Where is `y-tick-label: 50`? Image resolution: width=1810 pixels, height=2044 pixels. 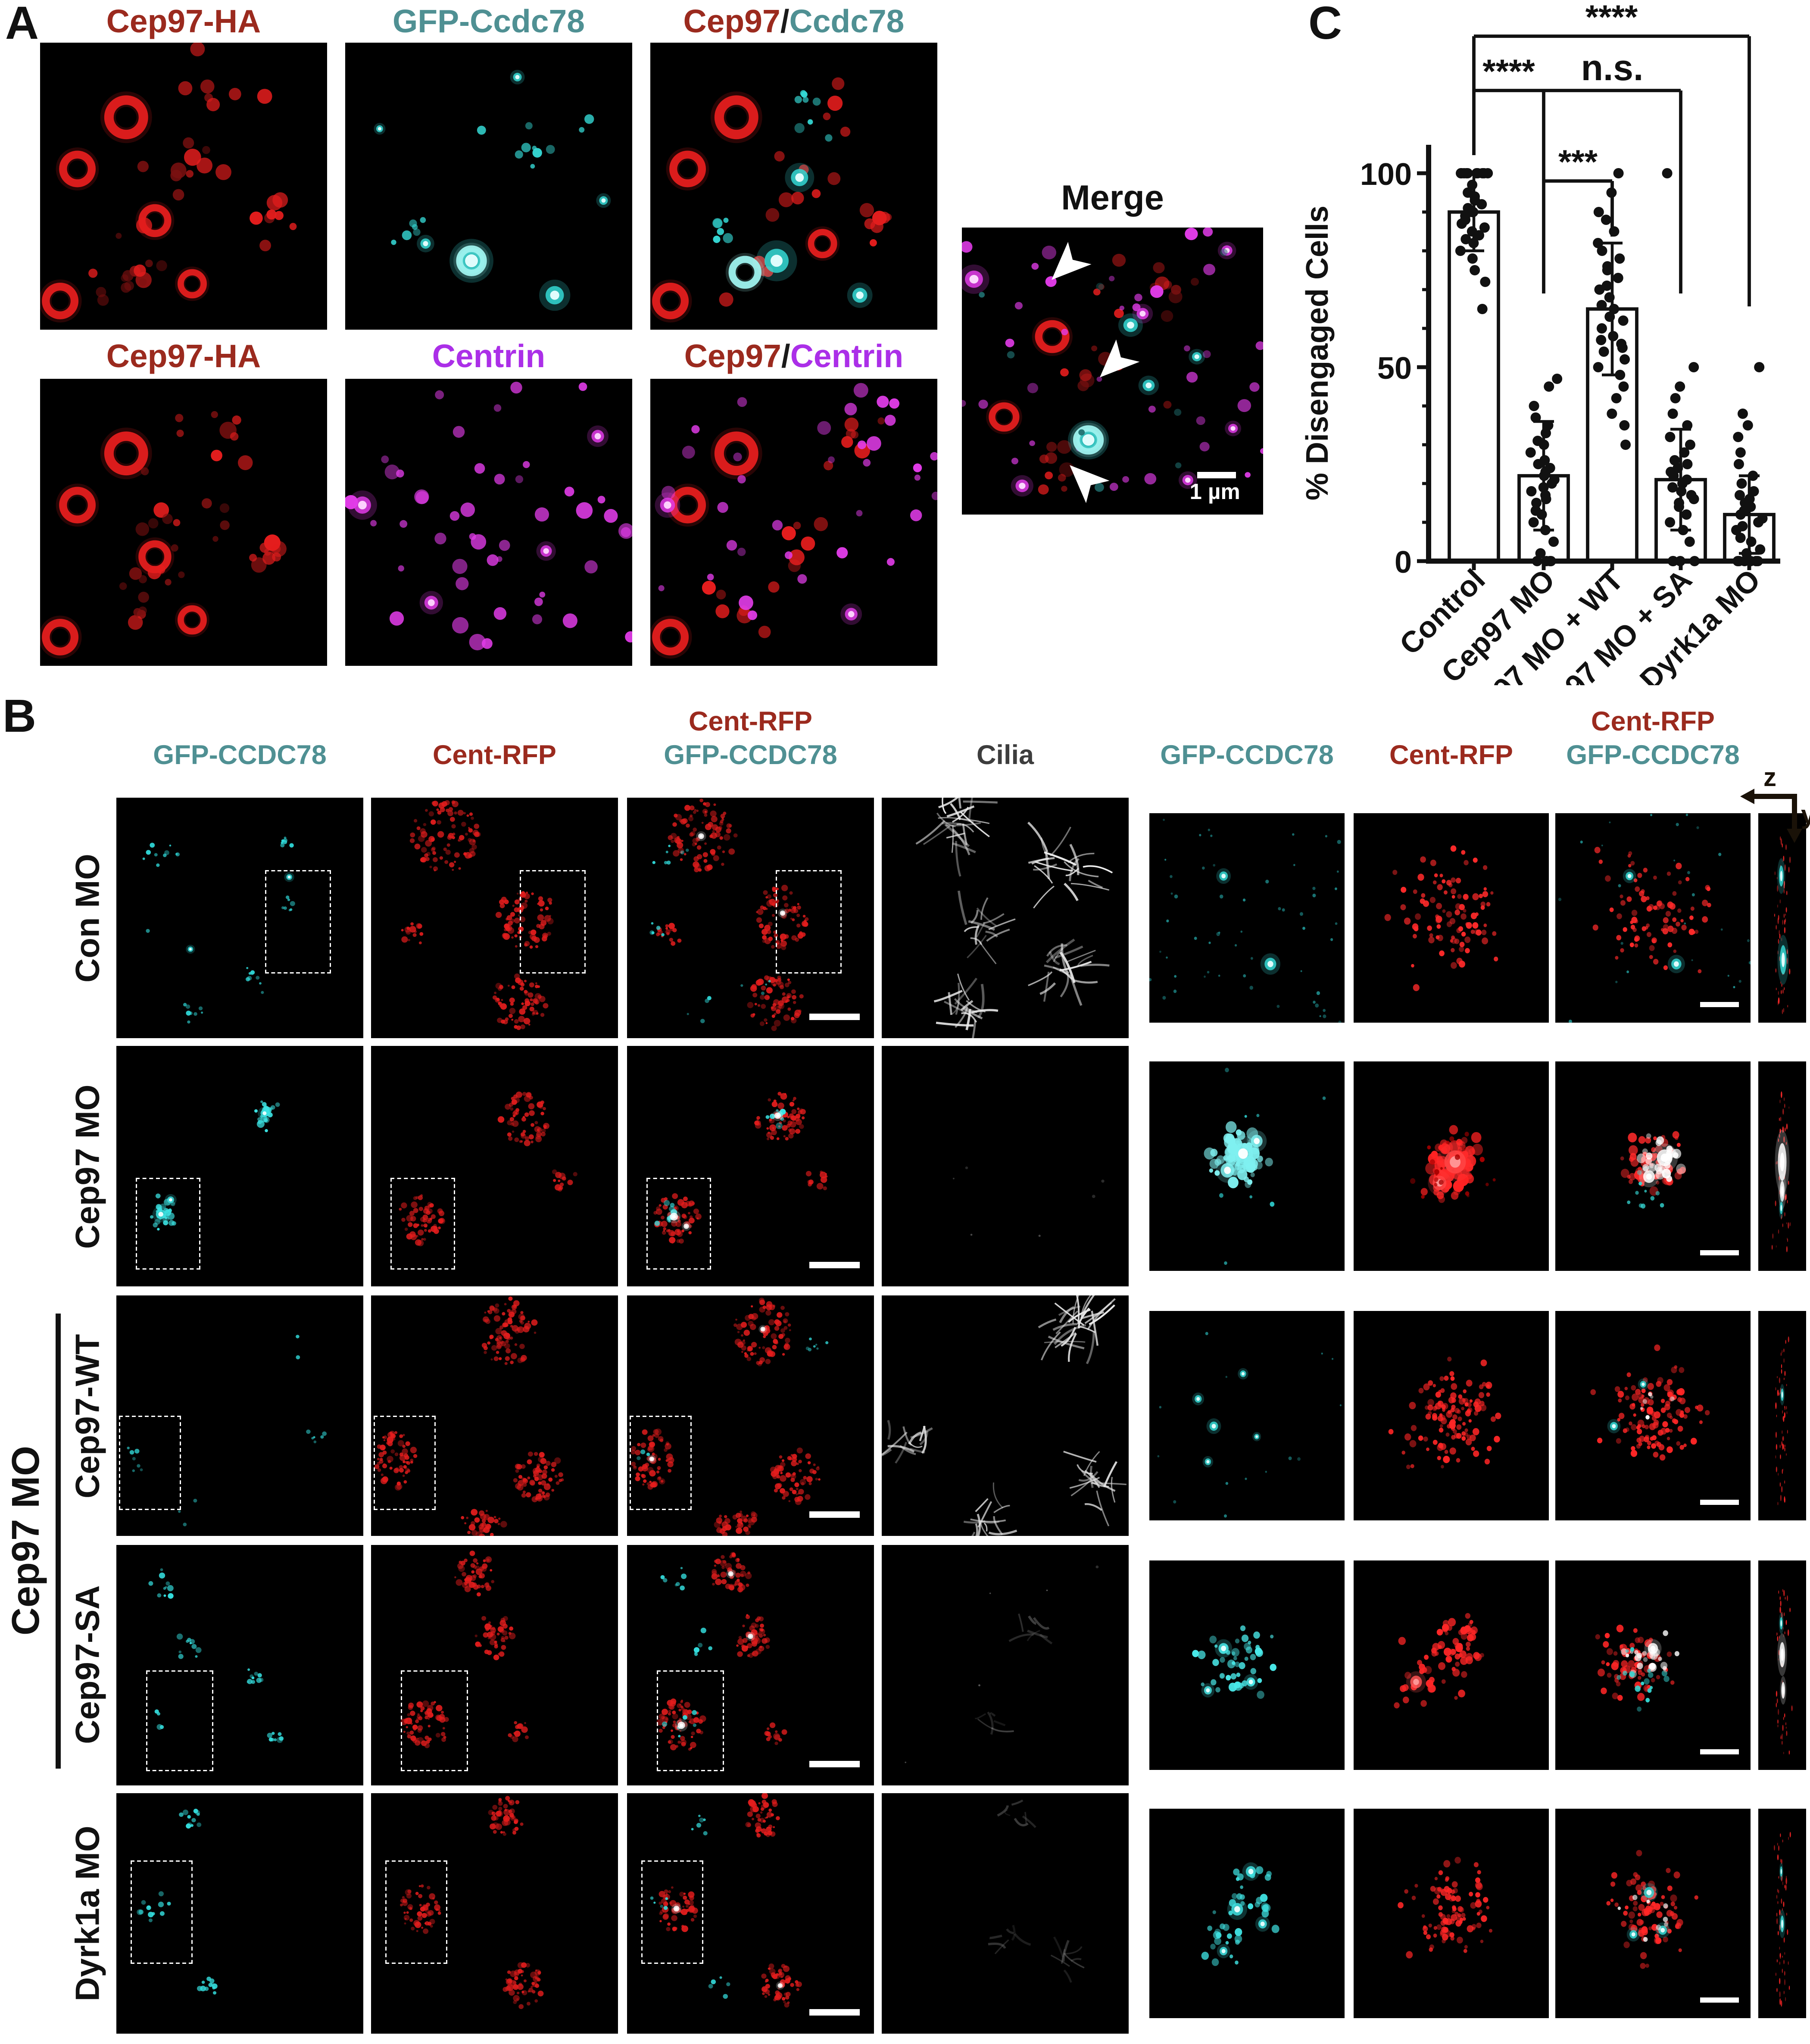 y-tick-label: 50 is located at coordinates (1394, 369).